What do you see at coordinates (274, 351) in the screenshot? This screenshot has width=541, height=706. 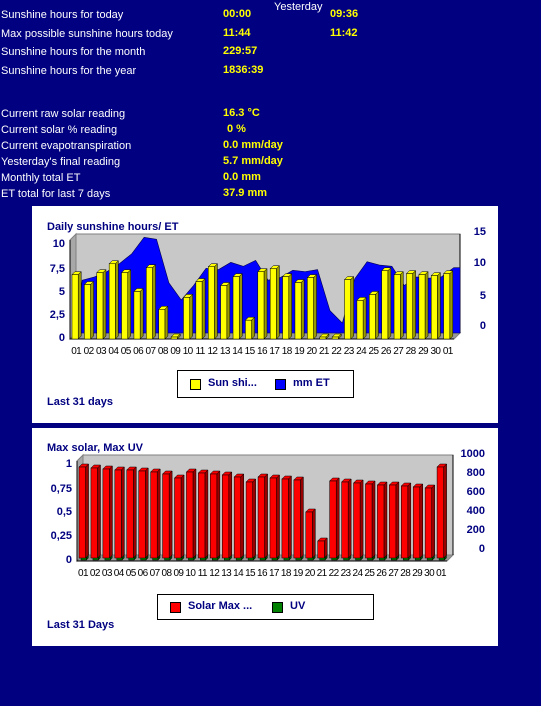 I see `x-tick-label: 17` at bounding box center [274, 351].